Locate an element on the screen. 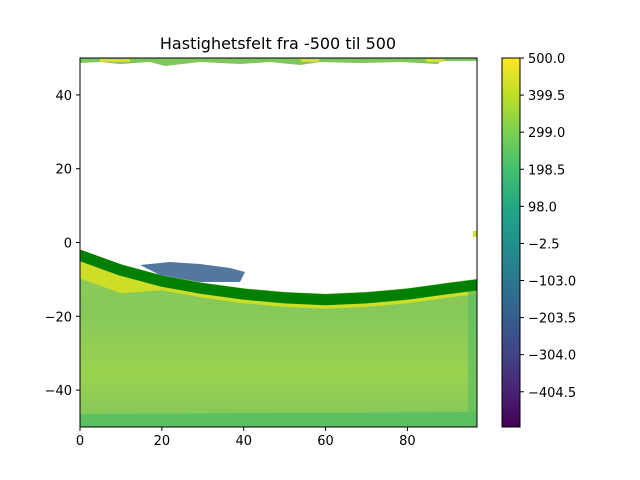 The height and width of the screenshot is (480, 640). chart-title: Hastighetsfelt fra -500 til 500 is located at coordinates (278, 43).